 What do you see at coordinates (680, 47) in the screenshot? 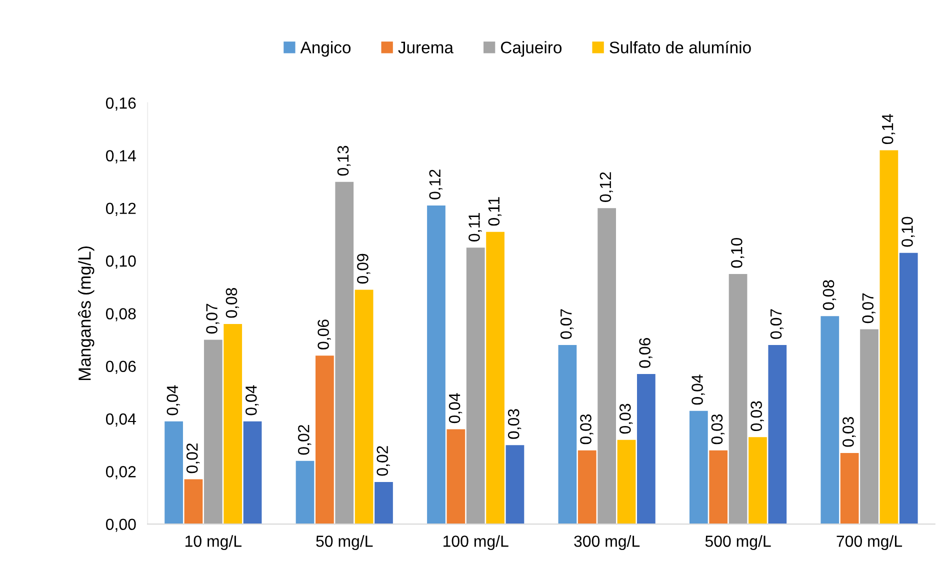
I see `legend-label: Sulfato de alumínio` at bounding box center [680, 47].